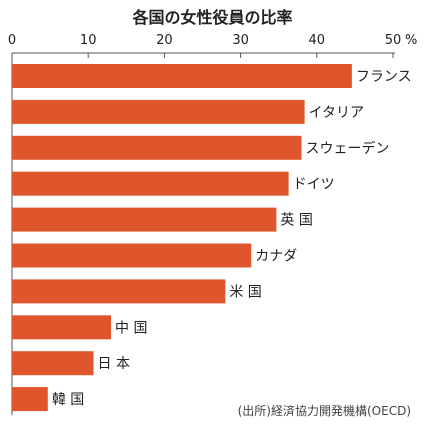  I want to click on bar-category-label: ドイツ, so click(314, 185).